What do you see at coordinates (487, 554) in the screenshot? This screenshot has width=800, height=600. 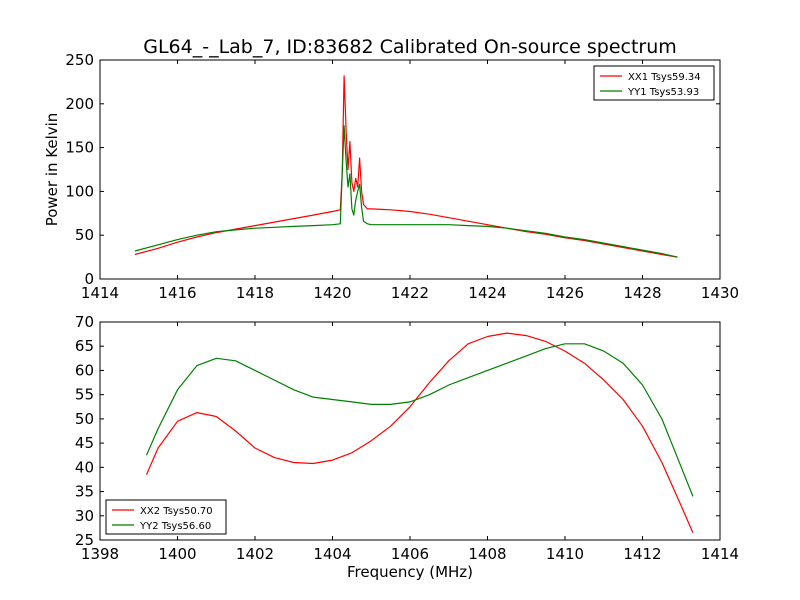 I see `x-tick-label: 1408` at bounding box center [487, 554].